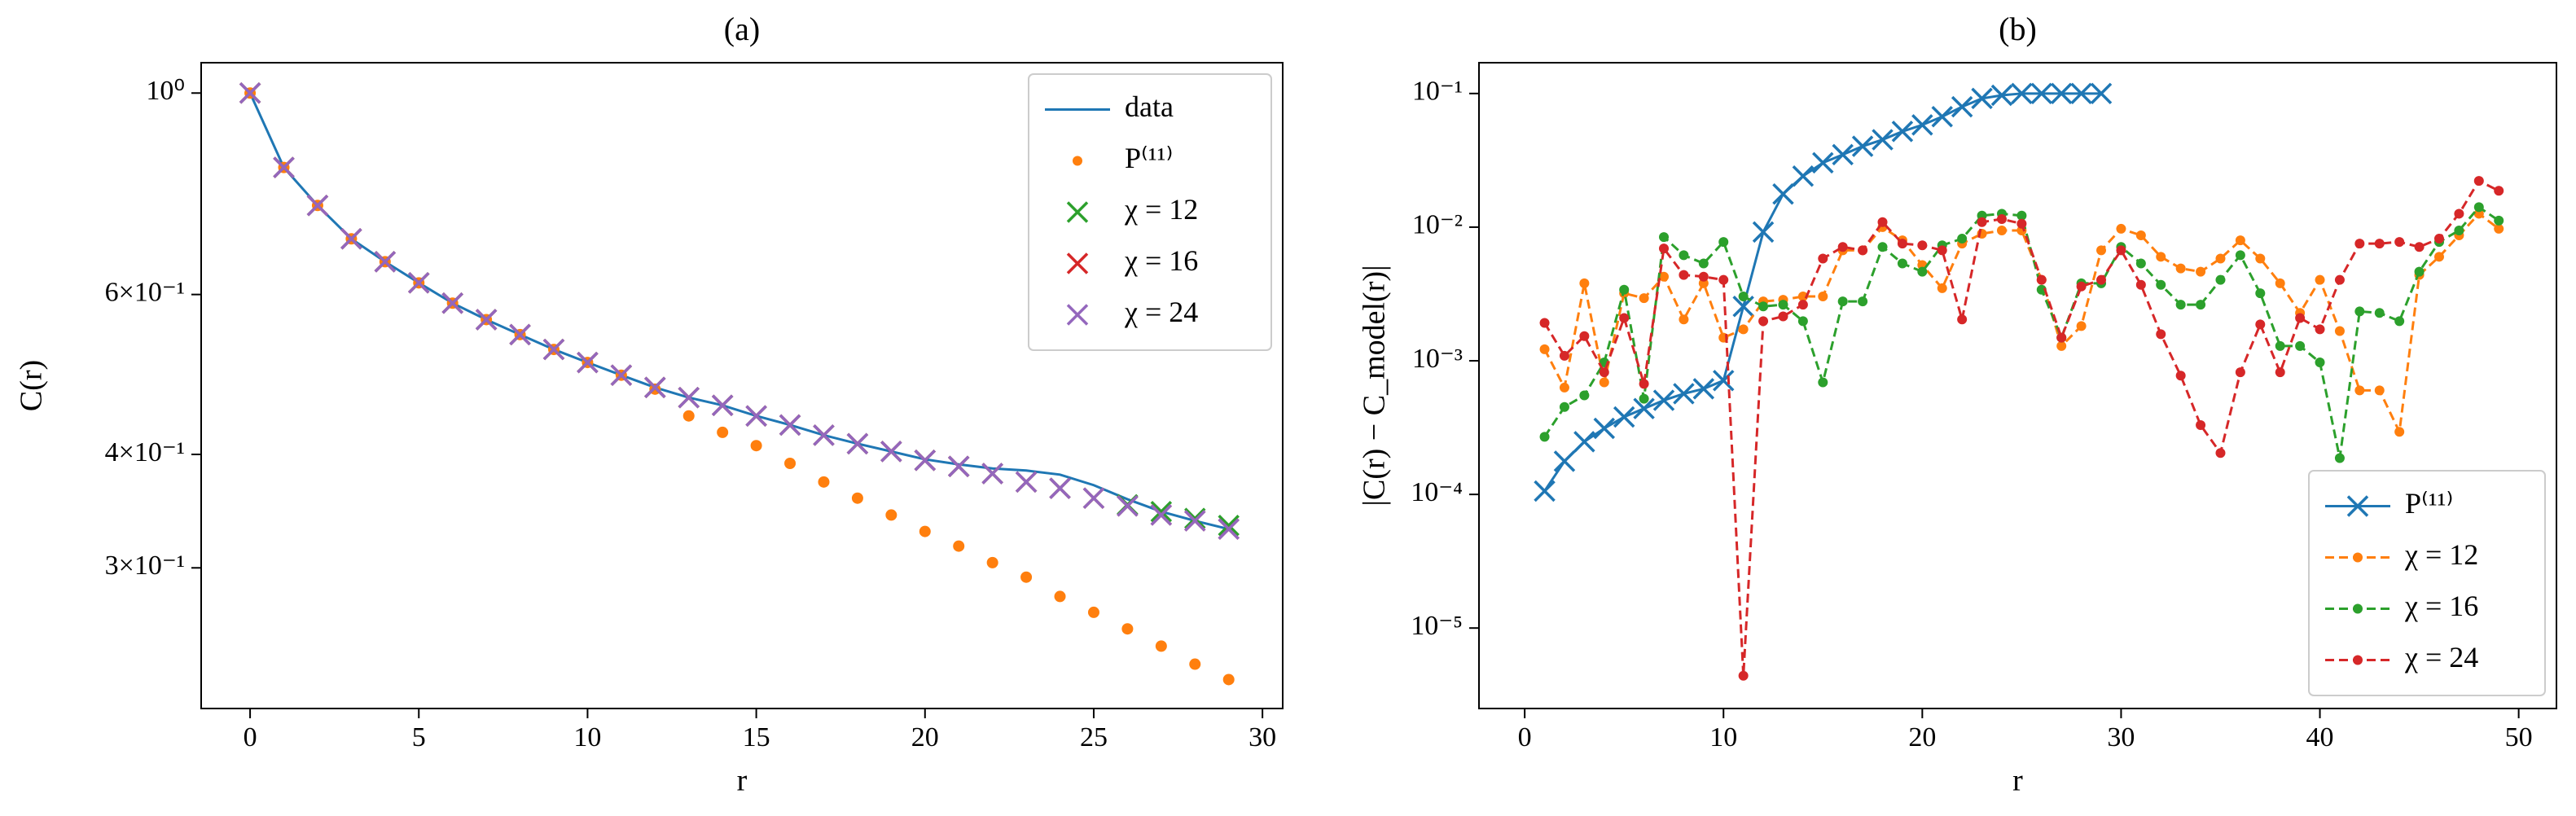  What do you see at coordinates (1723, 737) in the screenshot?
I see `x-tick-label: 10` at bounding box center [1723, 737].